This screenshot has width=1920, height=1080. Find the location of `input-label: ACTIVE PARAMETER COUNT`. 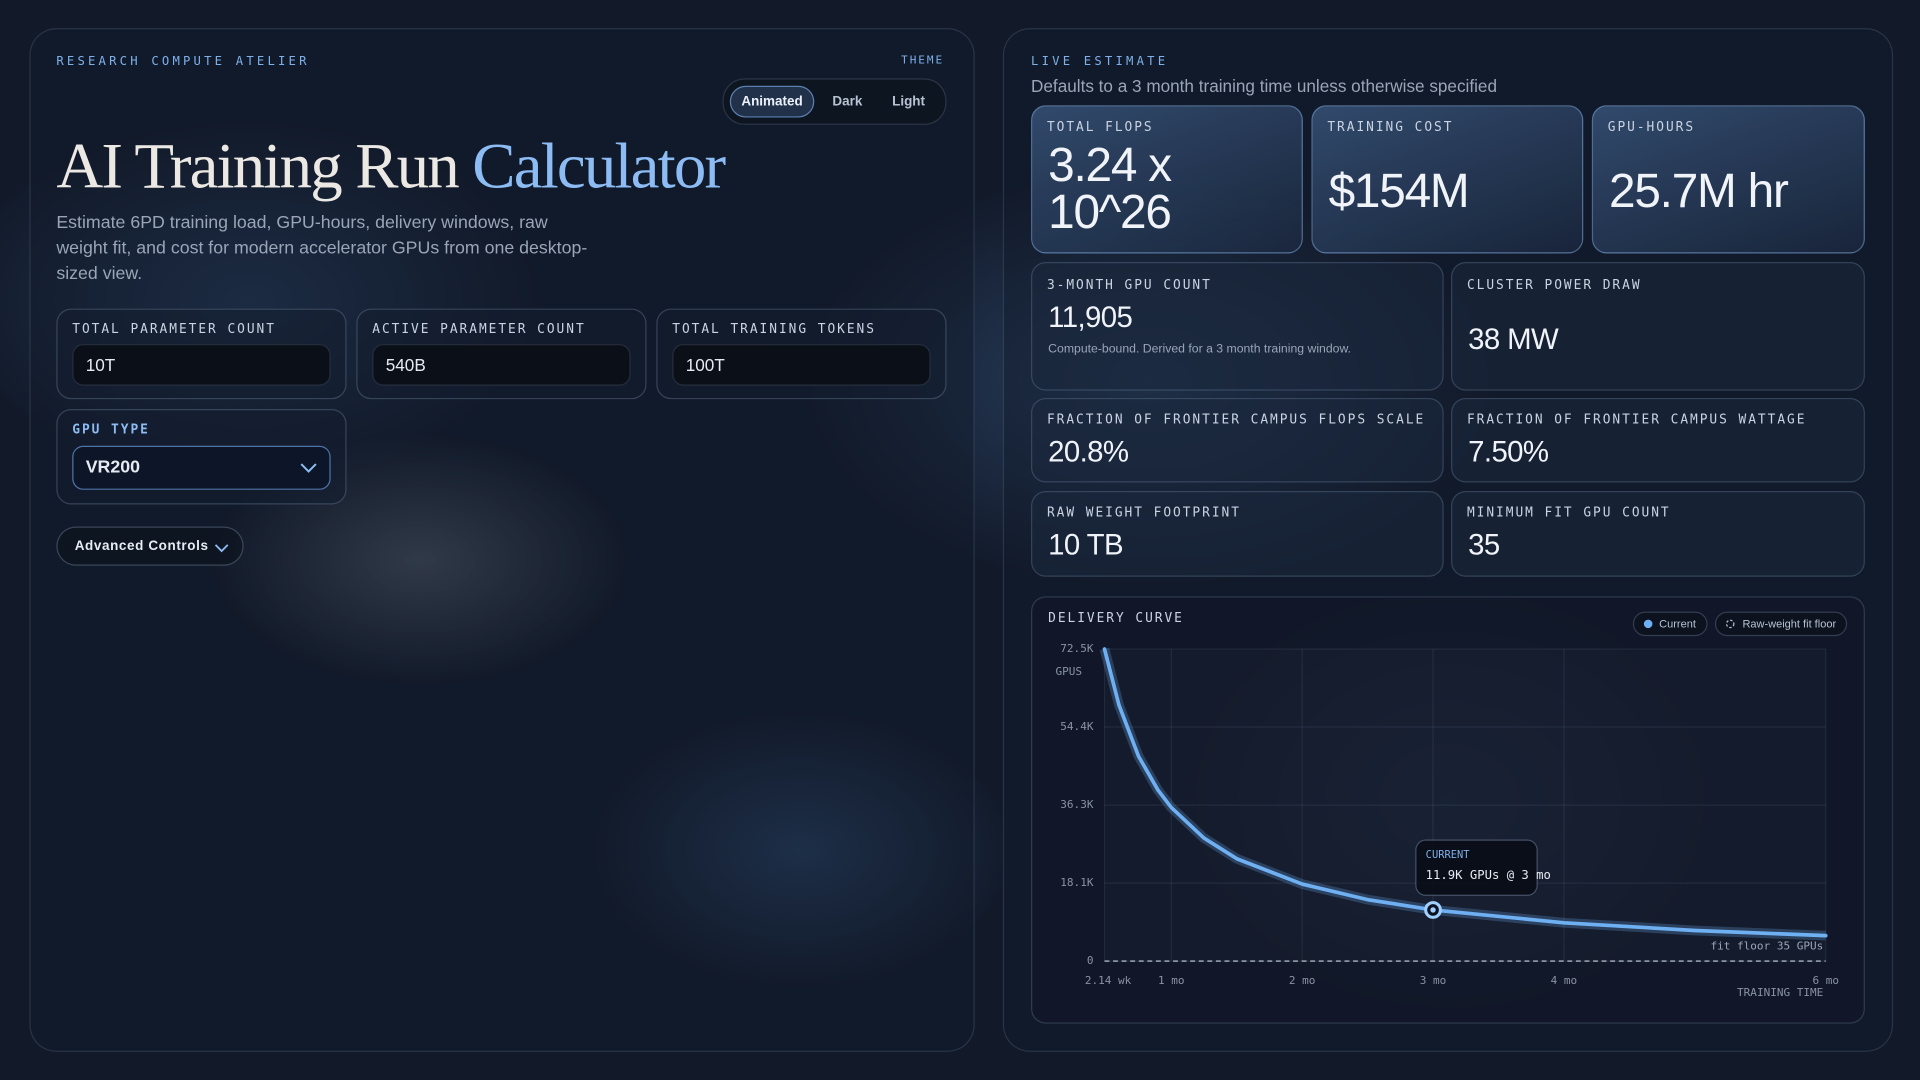

input-label: ACTIVE PARAMETER COUNT is located at coordinates (479, 329).